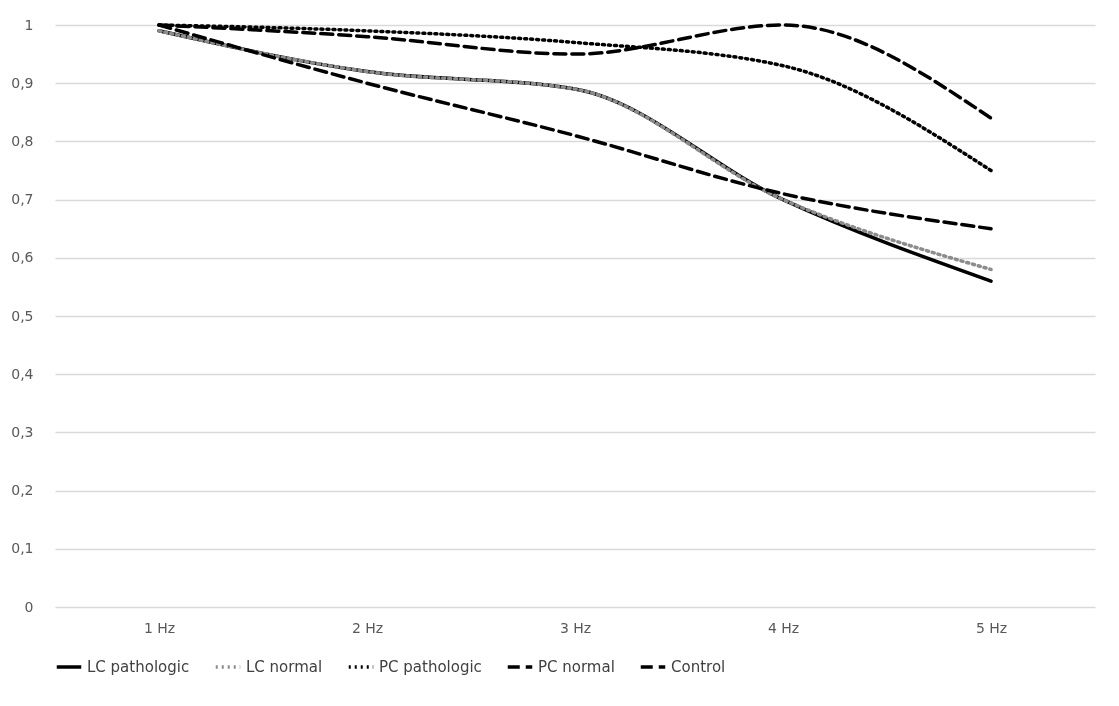 The width and height of the screenshot is (1119, 706). Describe the element at coordinates (159, 627) in the screenshot. I see `x-tick-label: 1 Hz` at that location.